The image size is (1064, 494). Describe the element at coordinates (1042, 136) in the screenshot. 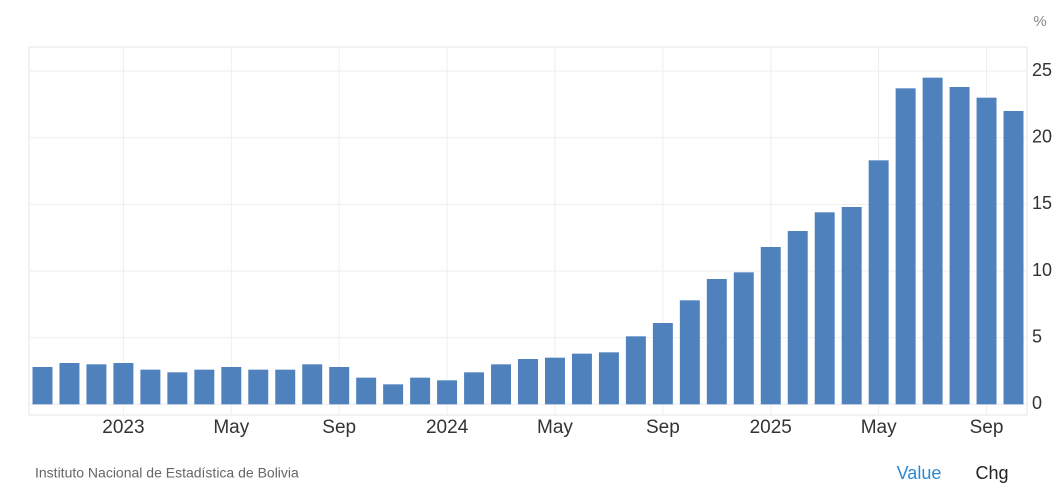

I see `y-tick-label: 20` at that location.